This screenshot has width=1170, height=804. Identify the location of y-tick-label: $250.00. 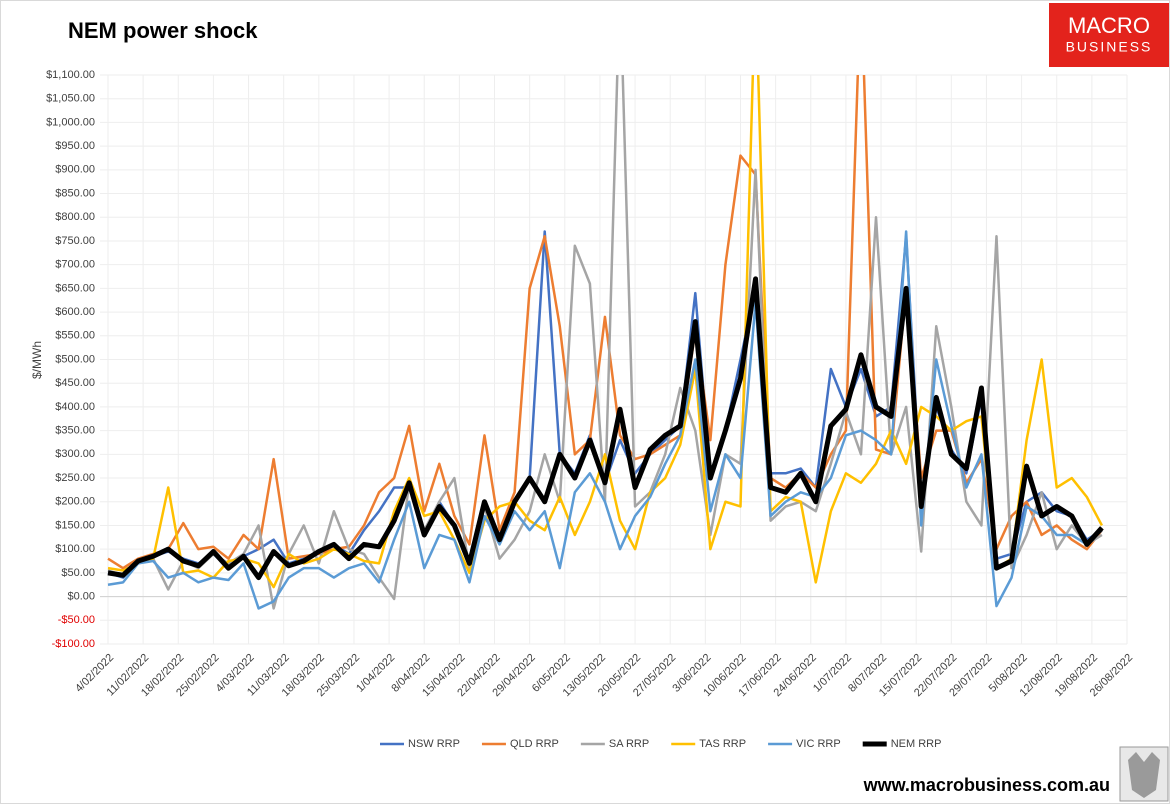
(75, 478).